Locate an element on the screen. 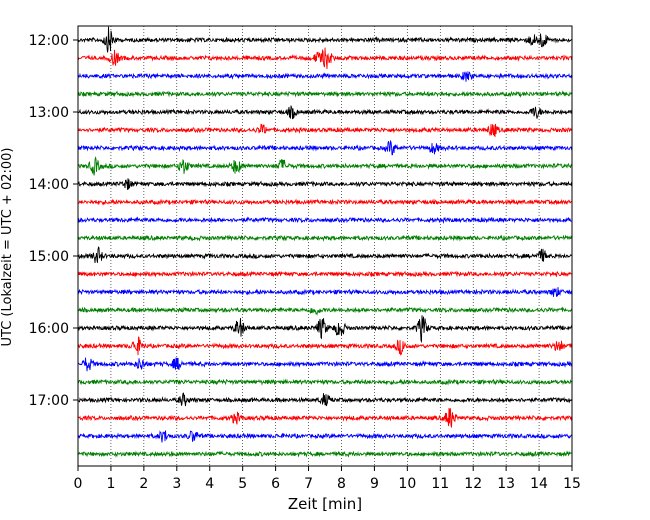 This screenshot has width=650, height=520. x-tick-label: 12 is located at coordinates (473, 484).